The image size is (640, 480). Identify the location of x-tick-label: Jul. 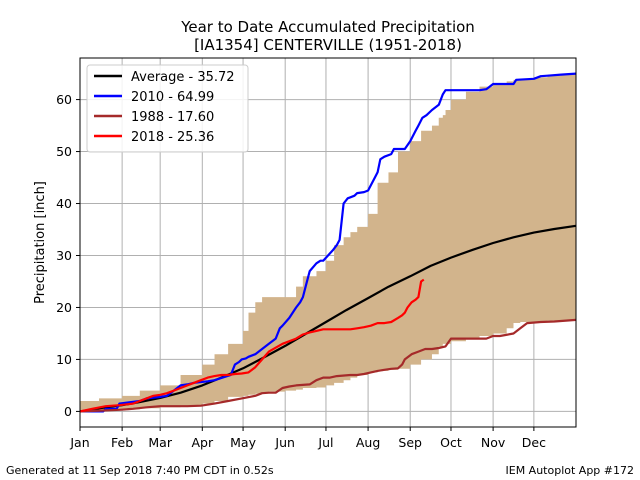
(325, 442).